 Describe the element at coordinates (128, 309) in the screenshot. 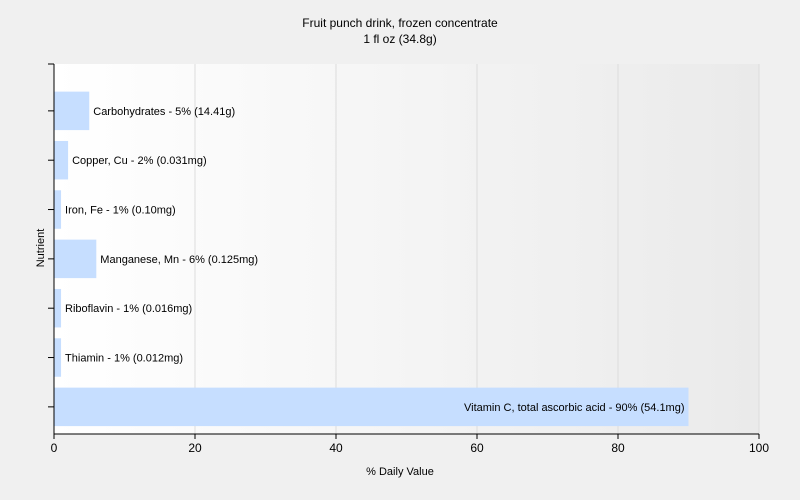

I see `bar-label: Riboflavin - 1% (0.016mg)` at that location.